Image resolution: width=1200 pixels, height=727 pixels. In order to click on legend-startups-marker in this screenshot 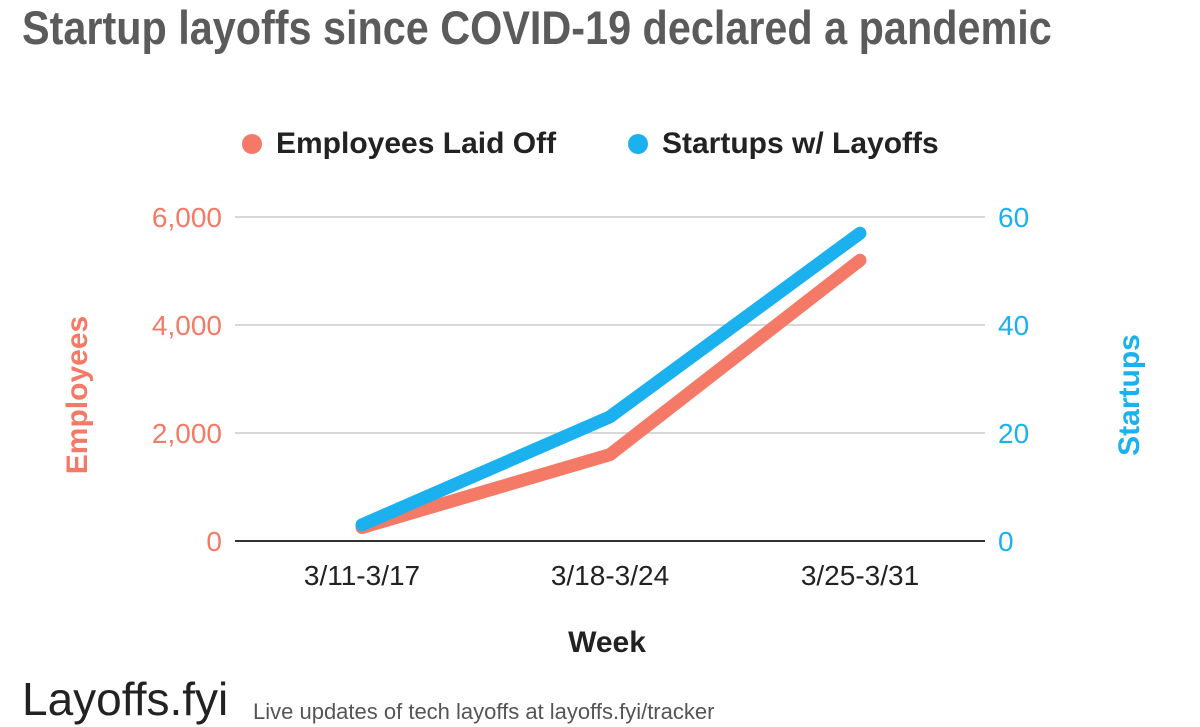, I will do `click(638, 144)`.